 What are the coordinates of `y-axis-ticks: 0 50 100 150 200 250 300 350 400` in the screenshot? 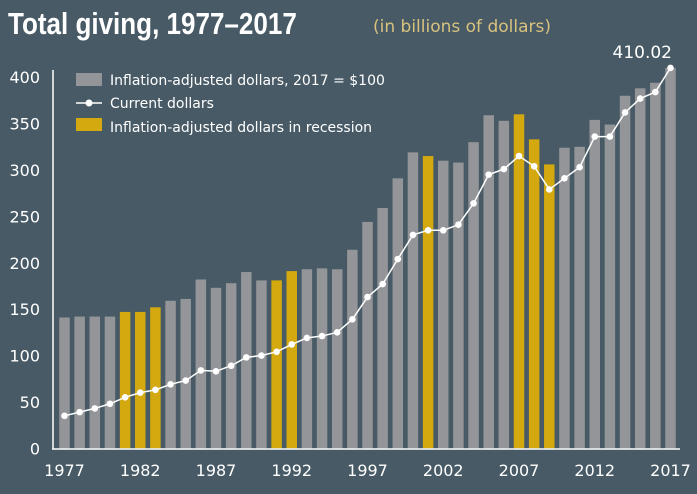 It's located at (24, 263).